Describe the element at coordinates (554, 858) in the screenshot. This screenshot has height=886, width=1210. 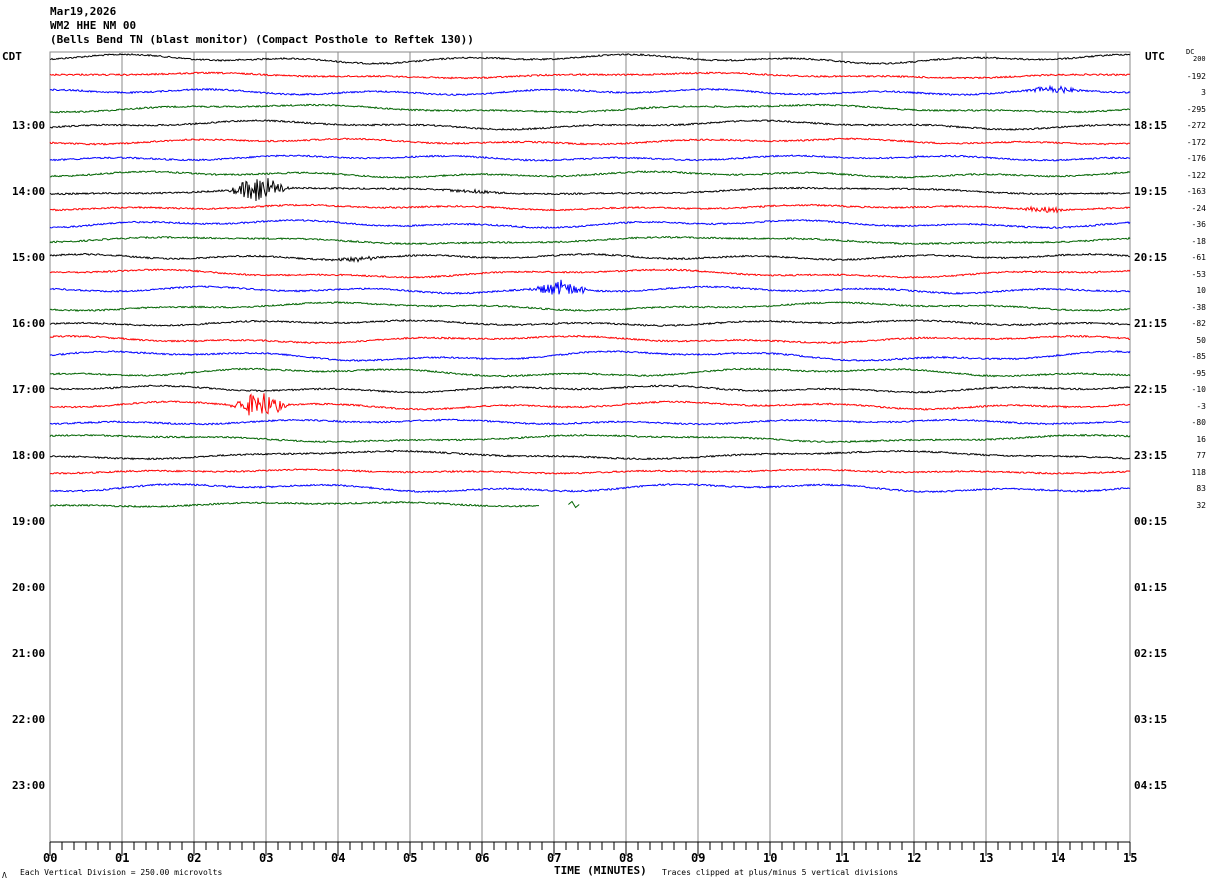
I see `x-tick-label: 07` at that location.